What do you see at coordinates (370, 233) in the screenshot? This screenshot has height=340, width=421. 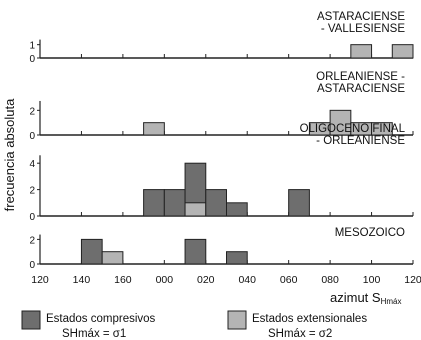 I see `panel-title: MESOZOICO` at bounding box center [370, 233].